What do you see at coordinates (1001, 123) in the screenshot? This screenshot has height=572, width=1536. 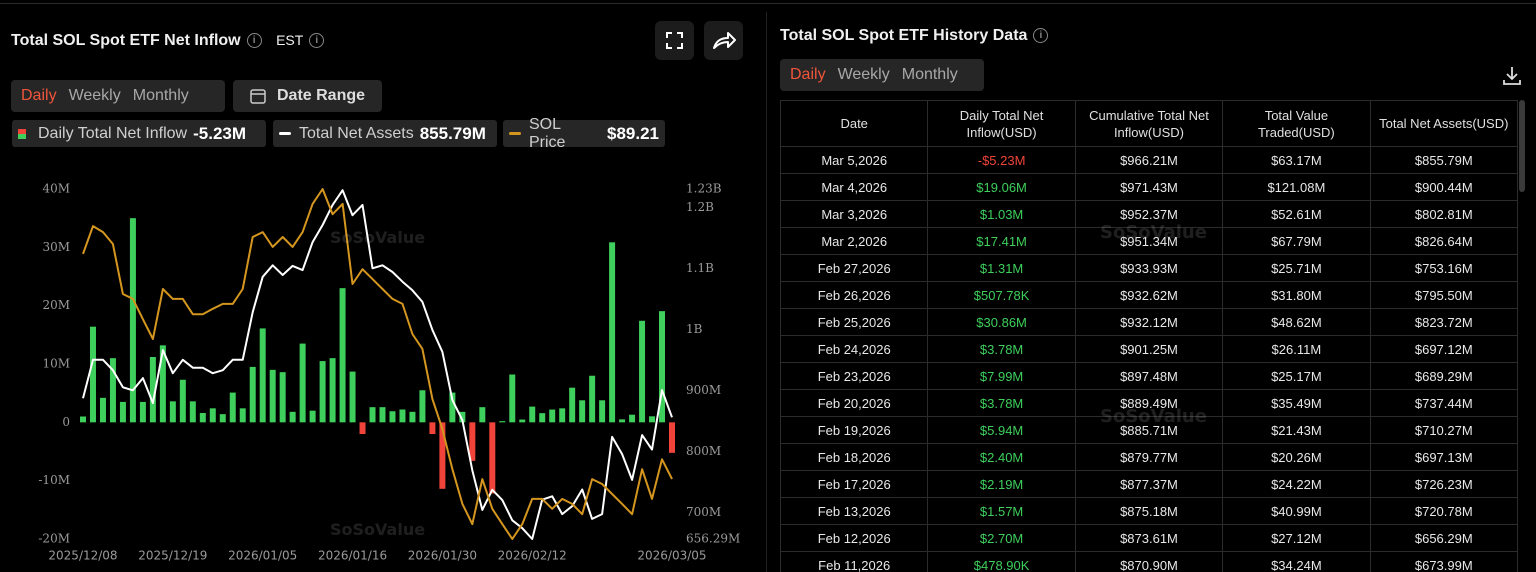 I see `column-header: Daily Total Net Inflow(USD)` at bounding box center [1001, 123].